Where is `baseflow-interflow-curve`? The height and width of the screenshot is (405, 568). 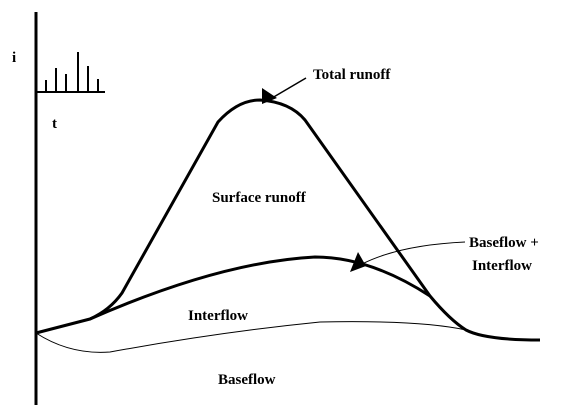 baseflow-interflow-curve is located at coordinates (260, 288).